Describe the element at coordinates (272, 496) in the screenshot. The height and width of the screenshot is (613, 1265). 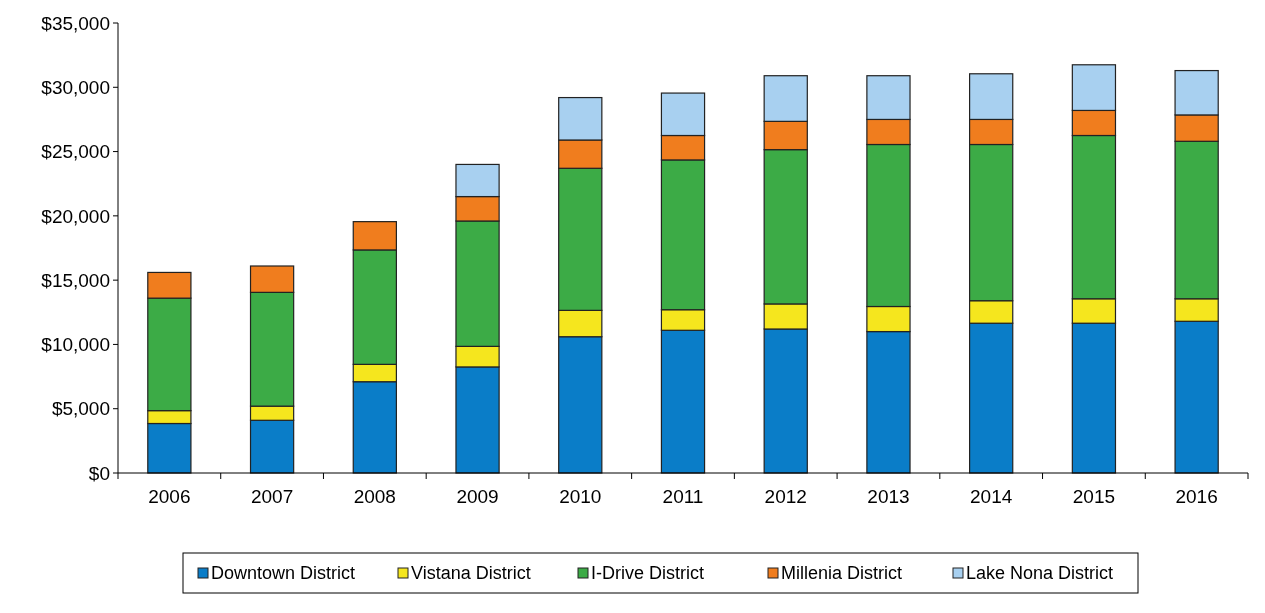
I see `x-tick-label: 2007` at that location.